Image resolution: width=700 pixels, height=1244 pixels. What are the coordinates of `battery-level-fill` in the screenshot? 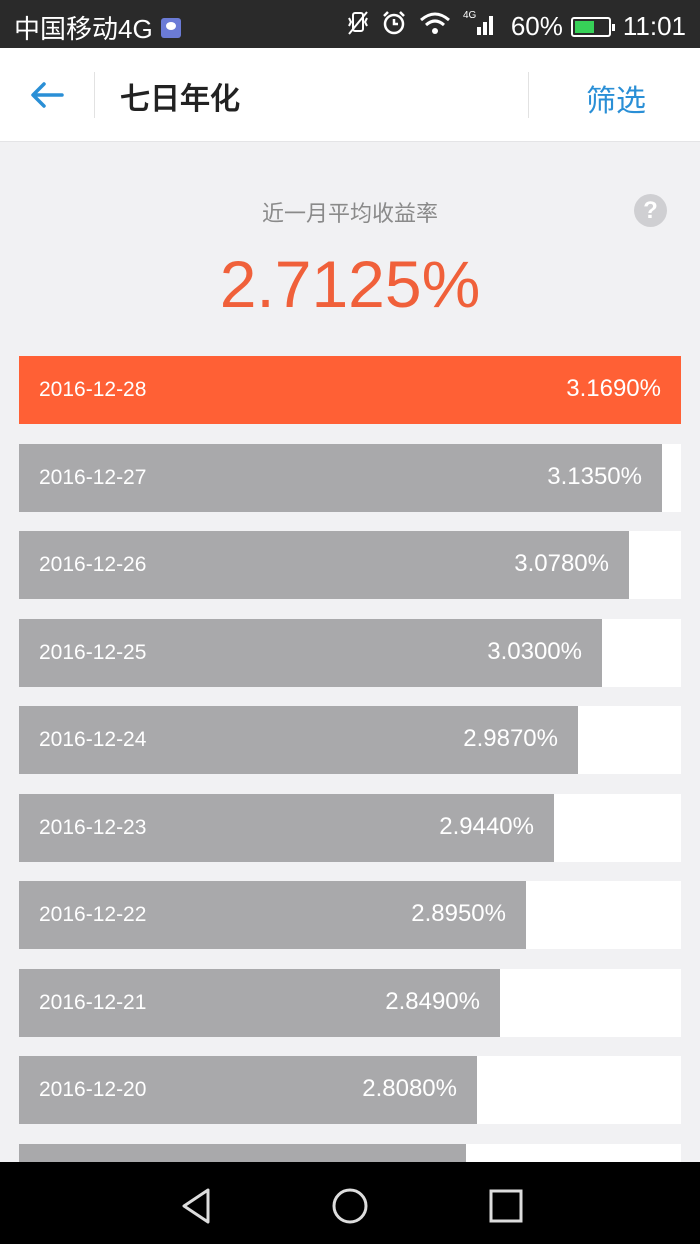 It's located at (584, 26).